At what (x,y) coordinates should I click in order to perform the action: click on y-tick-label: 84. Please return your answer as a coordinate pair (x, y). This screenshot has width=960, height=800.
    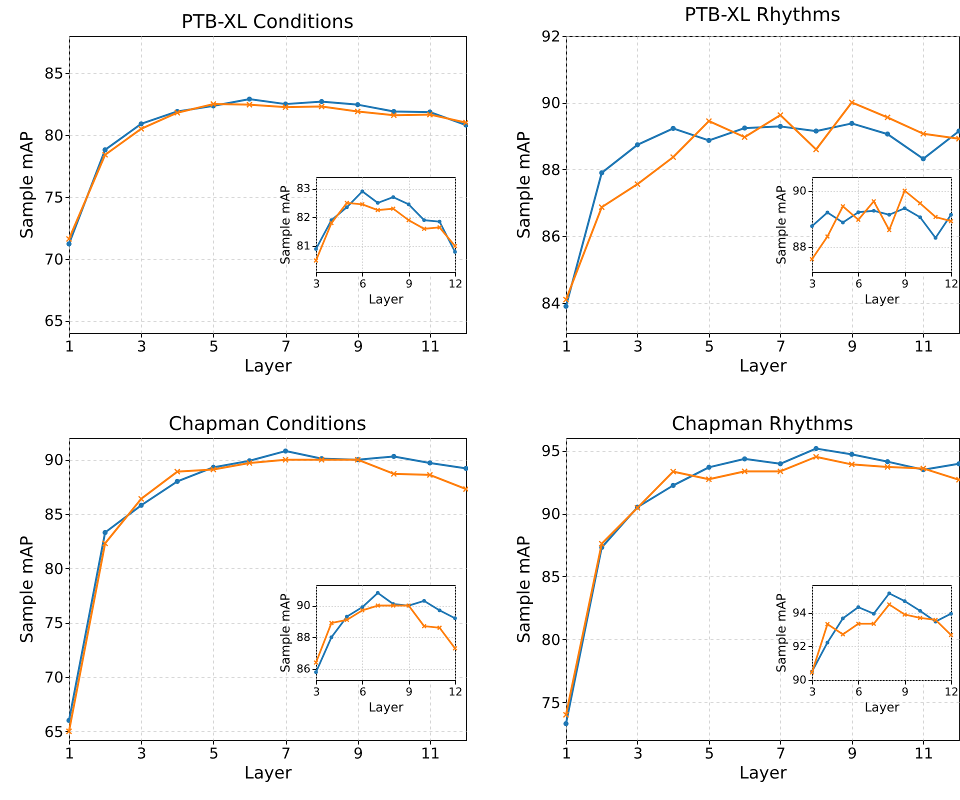
    Looking at the image, I should click on (550, 303).